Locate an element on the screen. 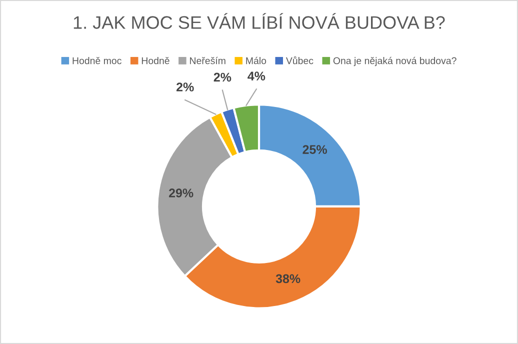 This screenshot has width=518, height=344. data-label: 29% is located at coordinates (181, 193).